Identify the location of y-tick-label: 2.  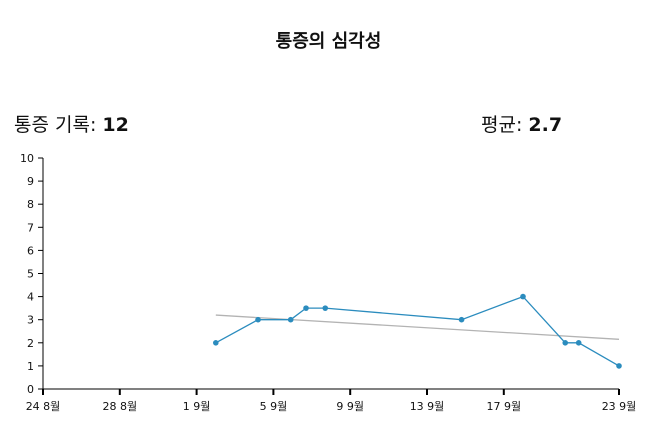
(30, 343).